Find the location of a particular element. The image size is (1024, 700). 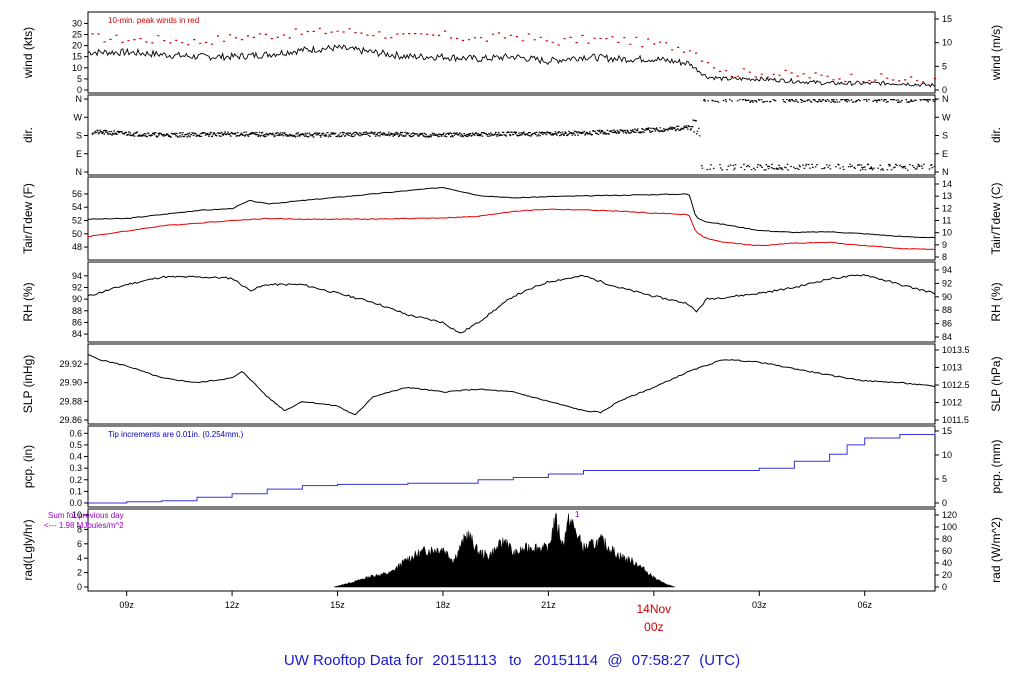

ytick-label: 92 is located at coordinates (77, 287).